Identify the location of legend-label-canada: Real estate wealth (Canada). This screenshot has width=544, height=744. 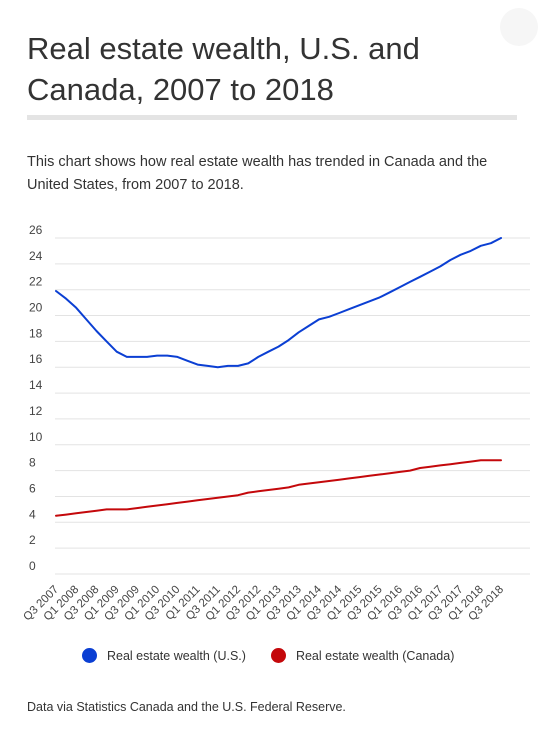
(375, 655).